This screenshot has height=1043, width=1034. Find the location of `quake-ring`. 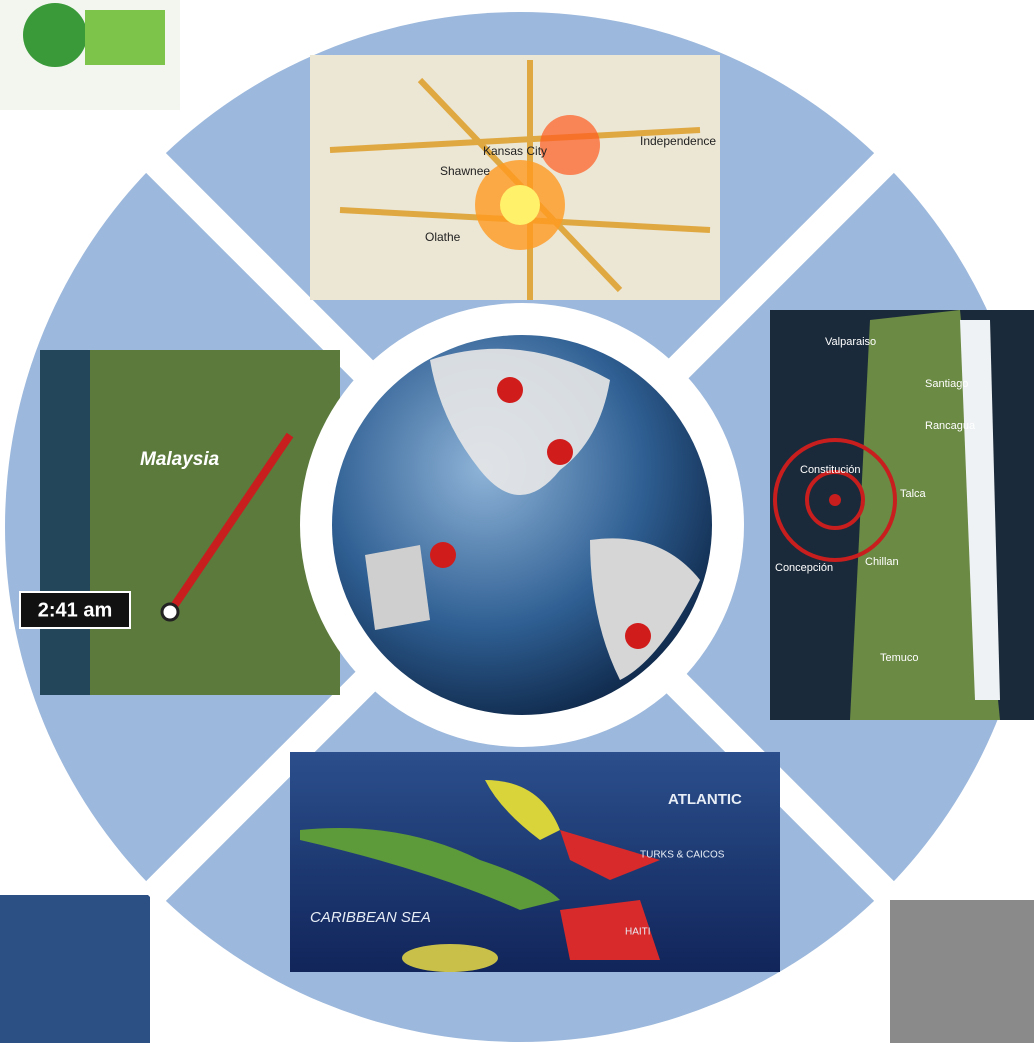

quake-ring is located at coordinates (835, 500).